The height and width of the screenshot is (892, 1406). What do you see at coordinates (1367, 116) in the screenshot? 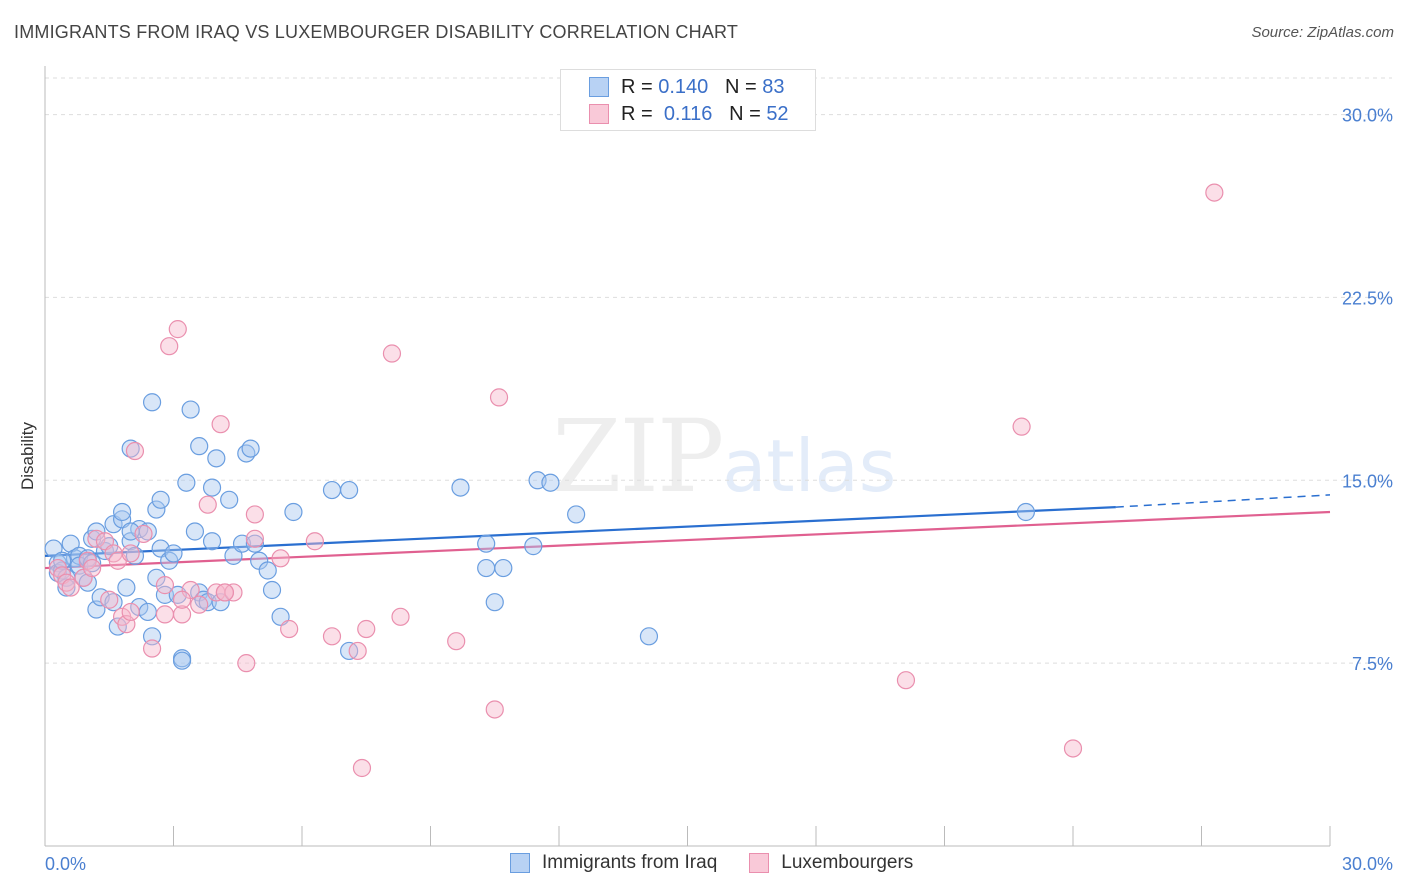
I see `y-tick-label: 30.0%` at bounding box center [1367, 116].